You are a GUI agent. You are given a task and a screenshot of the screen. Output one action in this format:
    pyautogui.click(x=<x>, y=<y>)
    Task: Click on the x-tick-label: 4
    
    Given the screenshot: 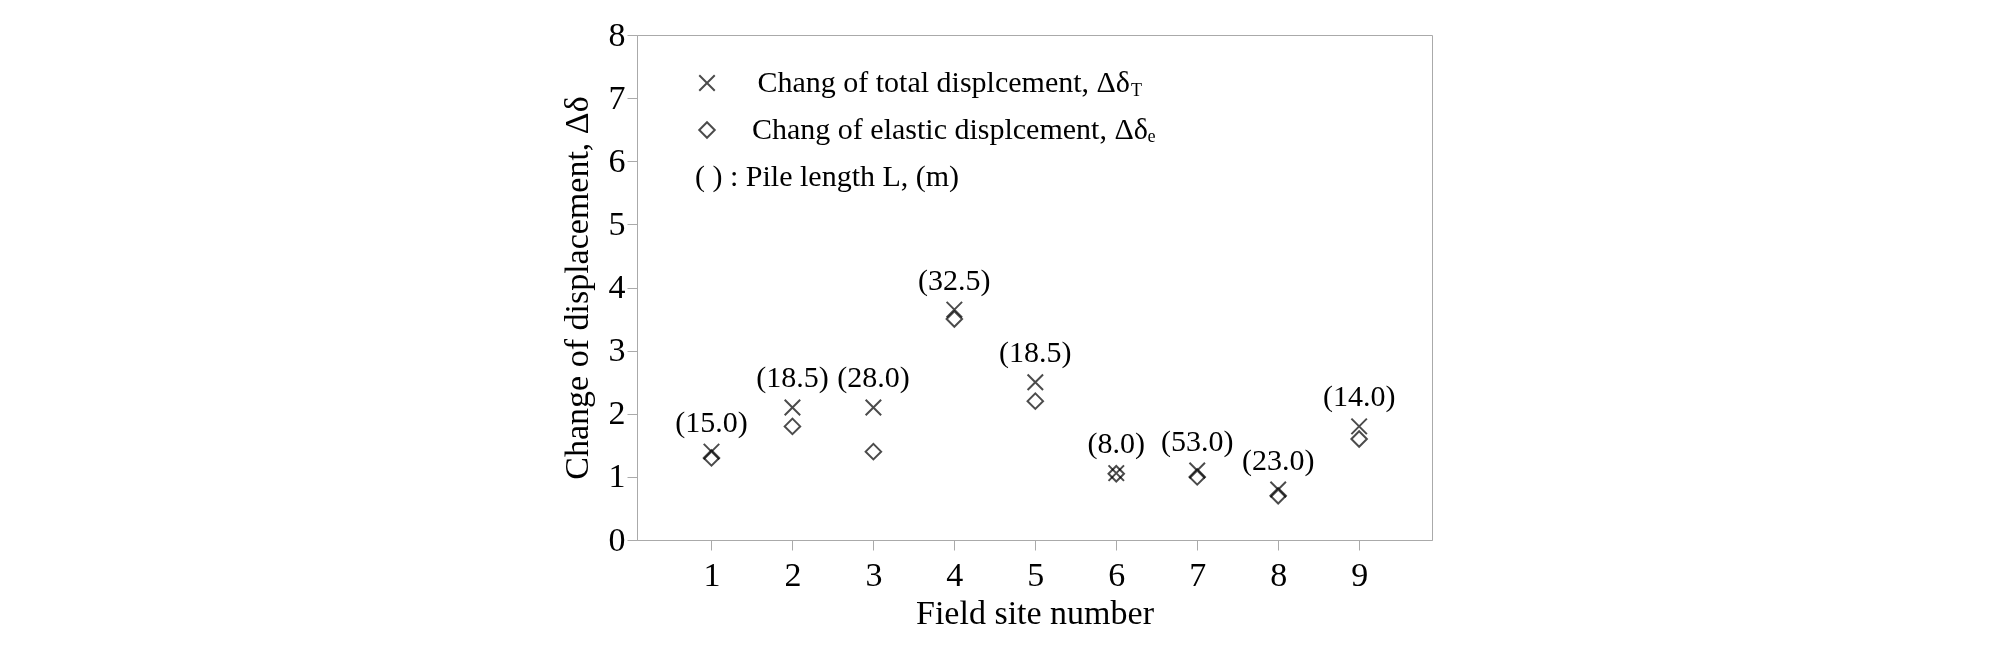 What is the action you would take?
    pyautogui.click(x=955, y=574)
    